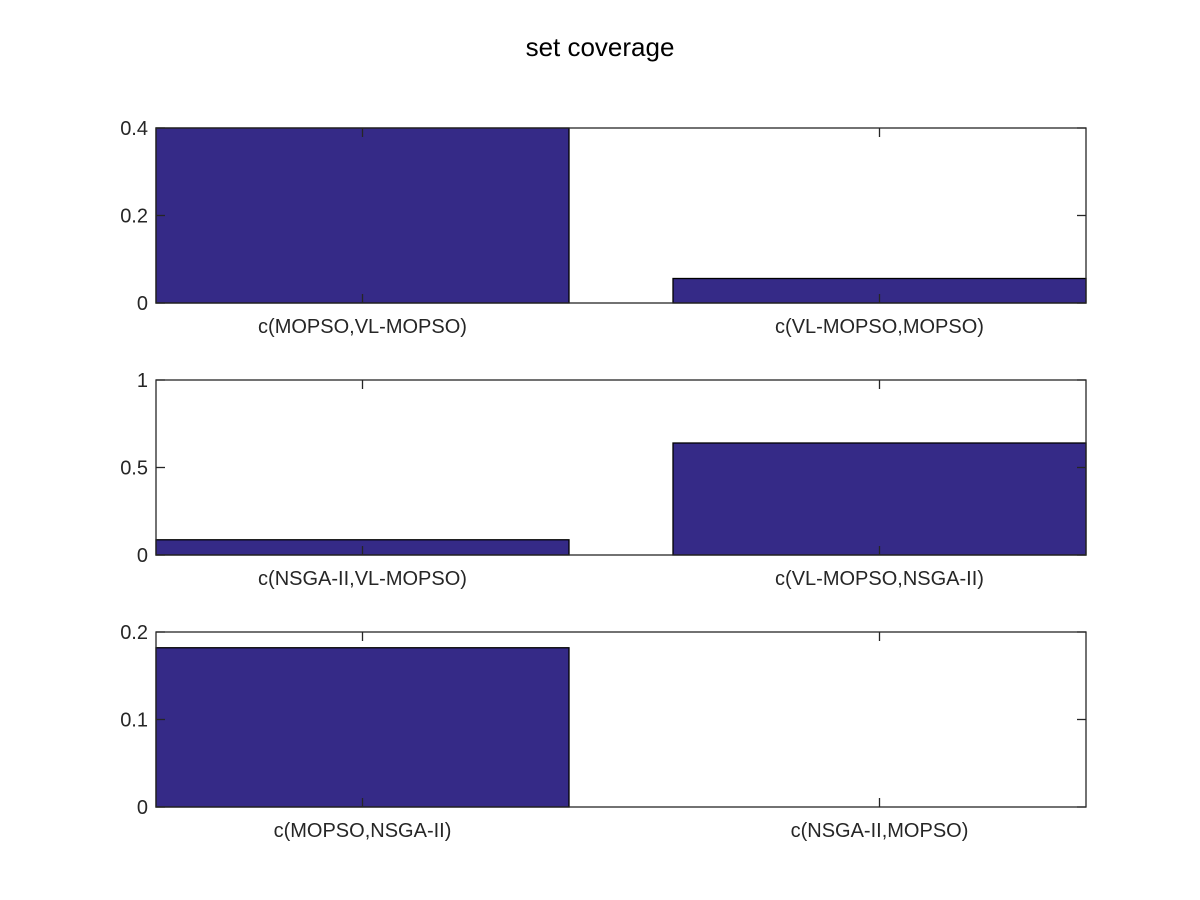 This screenshot has height=900, width=1200. I want to click on category-label: c(MOPSO,VL-MOPSO), so click(362, 327).